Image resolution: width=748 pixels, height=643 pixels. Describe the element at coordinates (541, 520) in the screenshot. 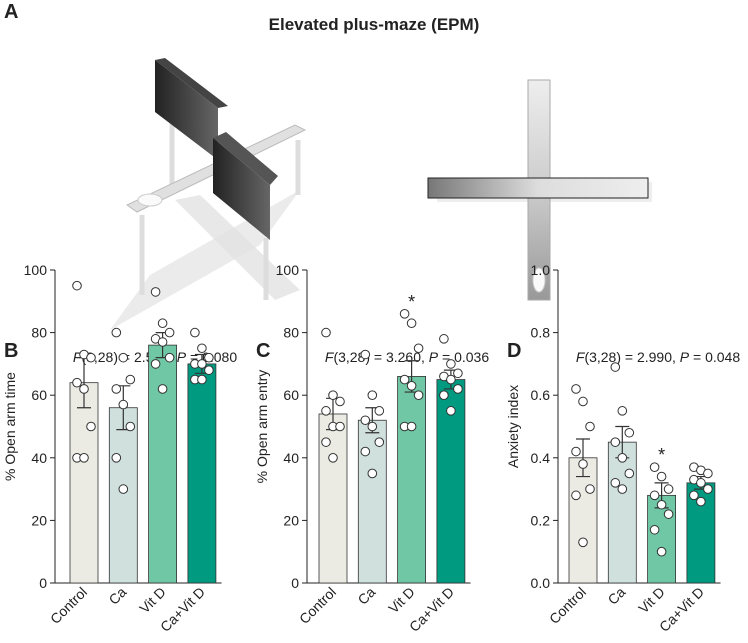

I see `y-tick-label: 0.2` at that location.